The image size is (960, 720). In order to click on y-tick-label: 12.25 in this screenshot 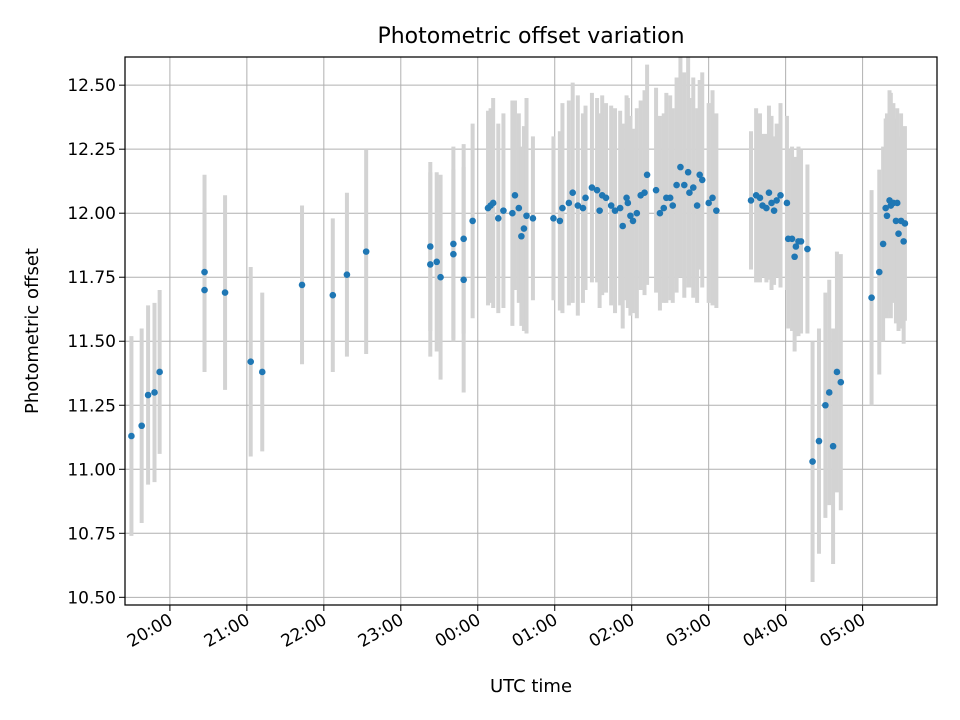, I will do `click(91, 150)`.